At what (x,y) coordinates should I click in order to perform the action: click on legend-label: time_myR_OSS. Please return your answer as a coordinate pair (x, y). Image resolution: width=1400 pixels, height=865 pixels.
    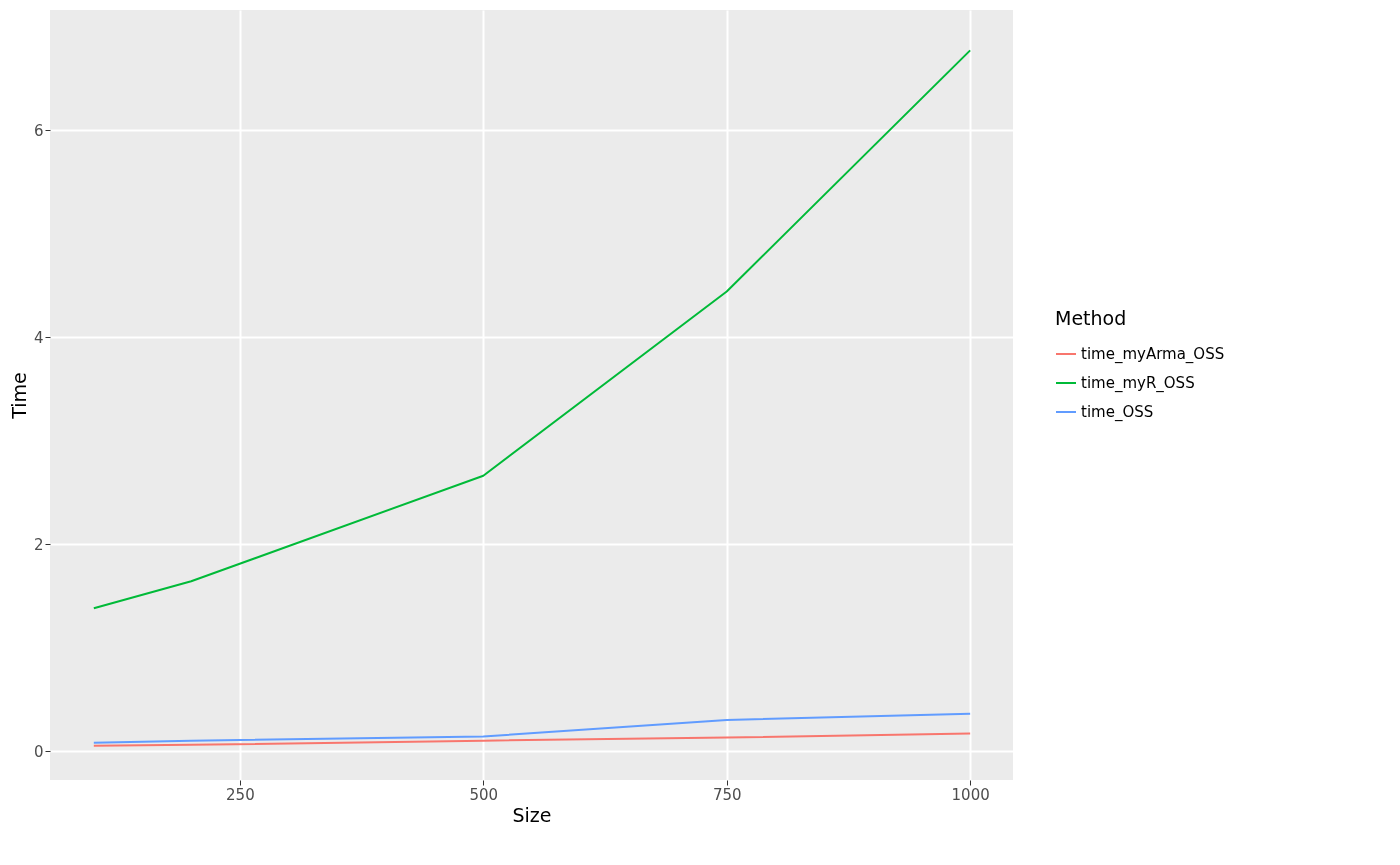
    Looking at the image, I should click on (1138, 383).